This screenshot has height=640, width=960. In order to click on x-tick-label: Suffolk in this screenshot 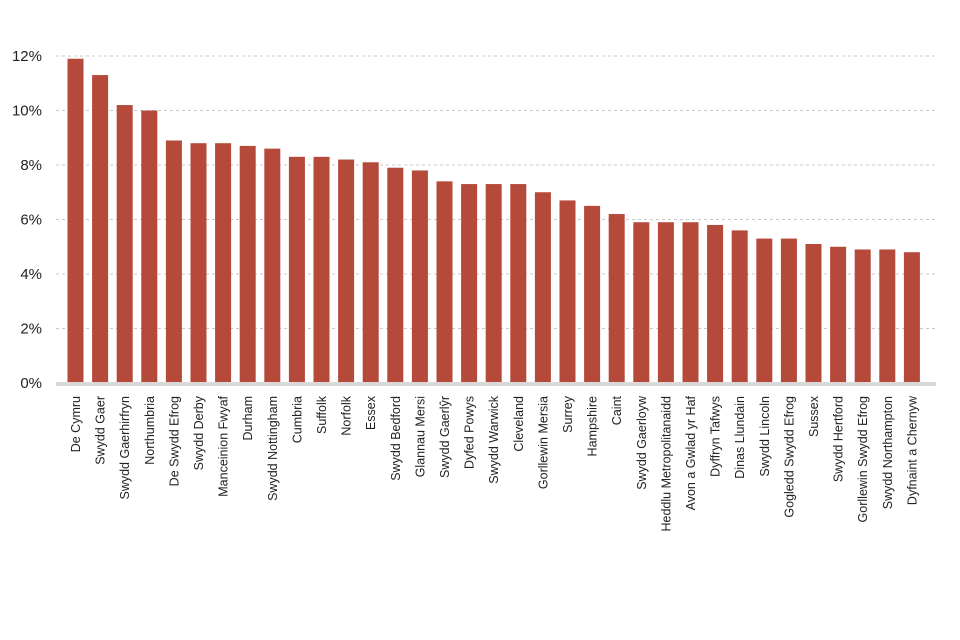, I will do `click(322, 414)`.